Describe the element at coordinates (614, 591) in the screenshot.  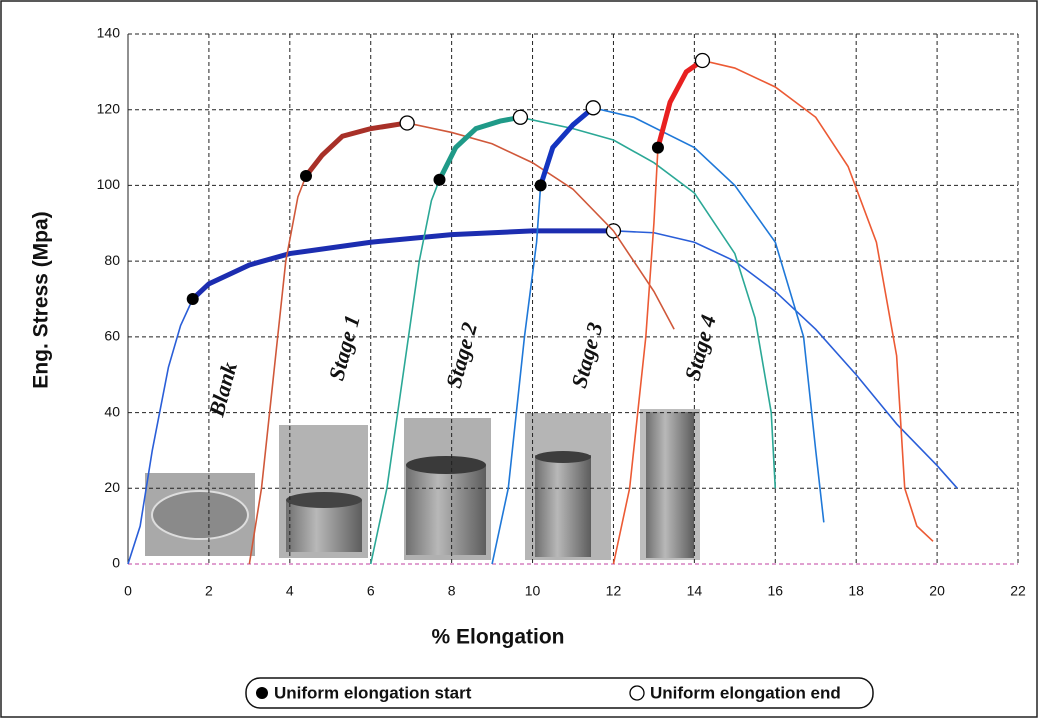
I see `x-tick-label: 12` at that location.